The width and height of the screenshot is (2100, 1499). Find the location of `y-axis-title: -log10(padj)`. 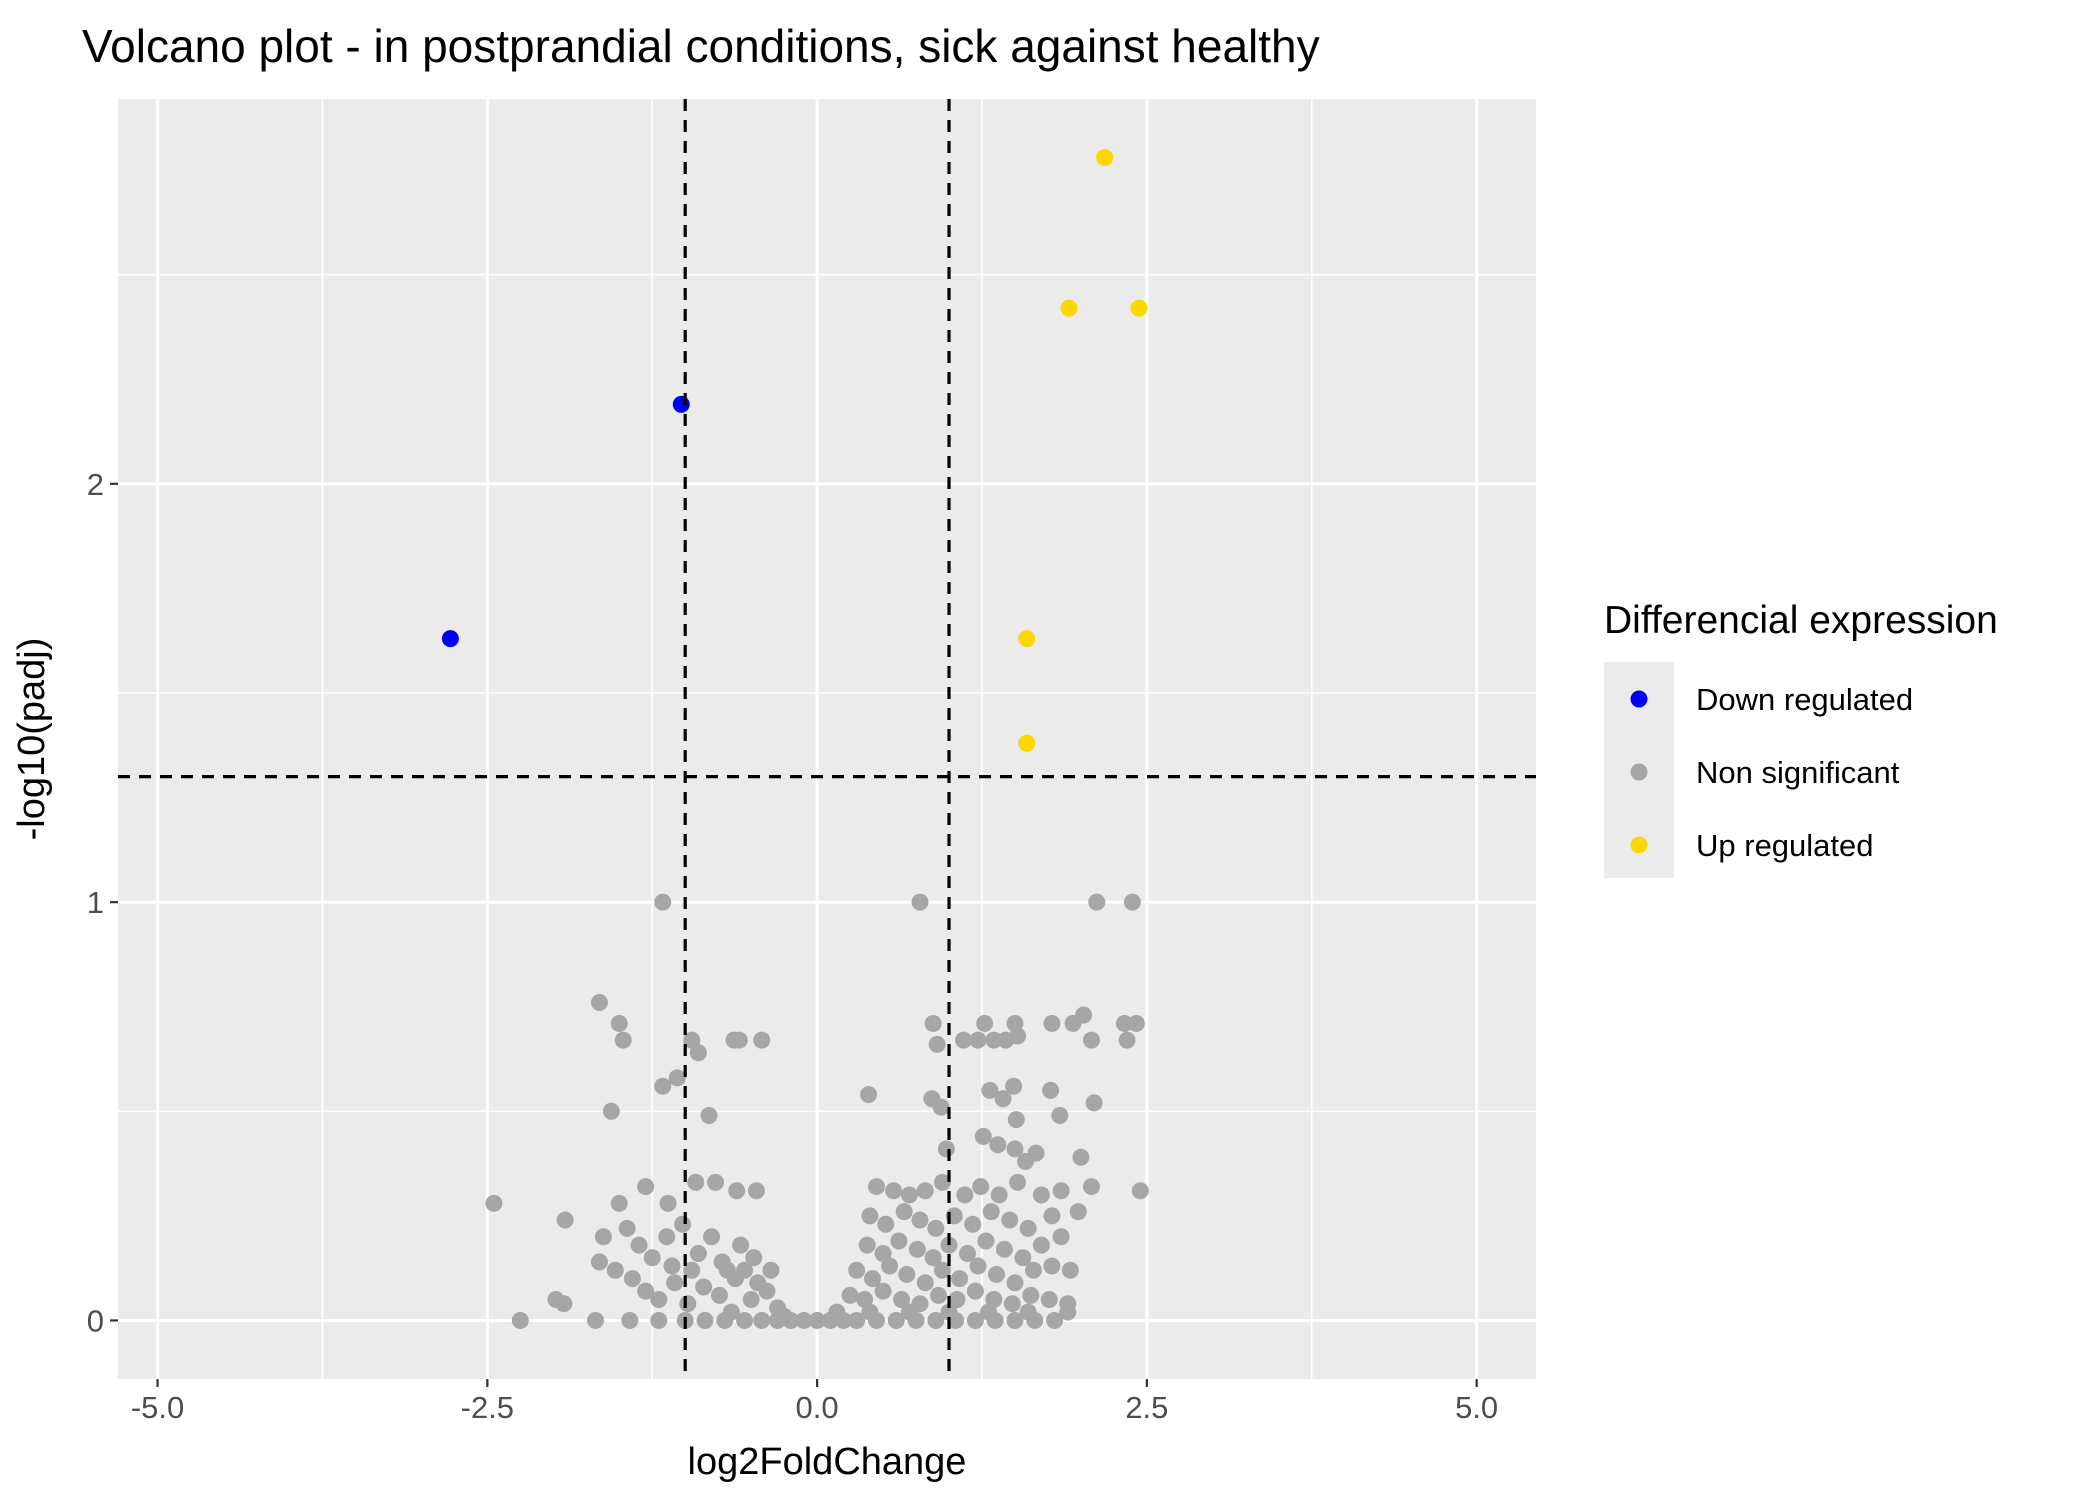

y-axis-title: -log10(padj) is located at coordinates (32, 739).